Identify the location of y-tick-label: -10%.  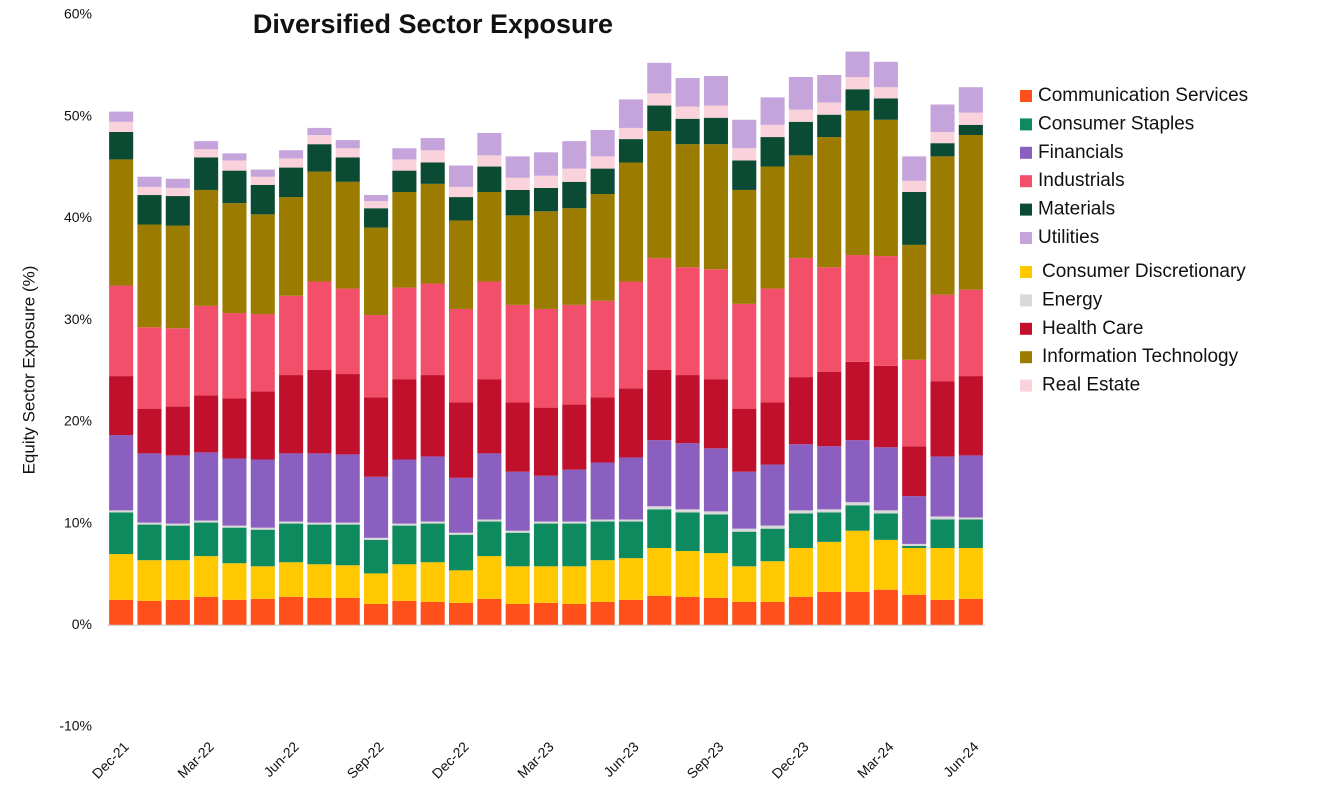
(75, 726).